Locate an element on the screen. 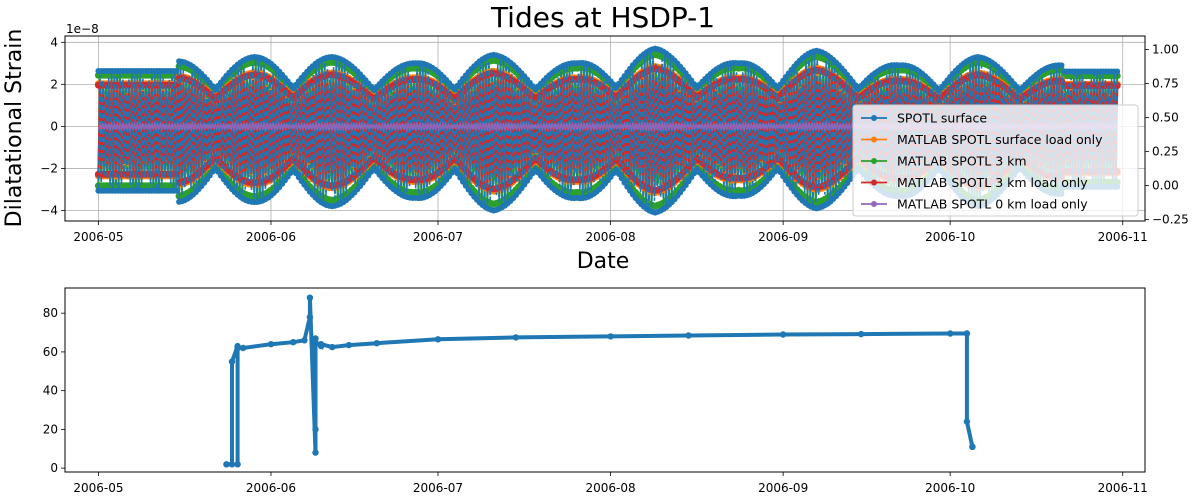 This screenshot has height=500, width=1200. legend-label: MATLAB SPOTL 3 km is located at coordinates (962, 161).